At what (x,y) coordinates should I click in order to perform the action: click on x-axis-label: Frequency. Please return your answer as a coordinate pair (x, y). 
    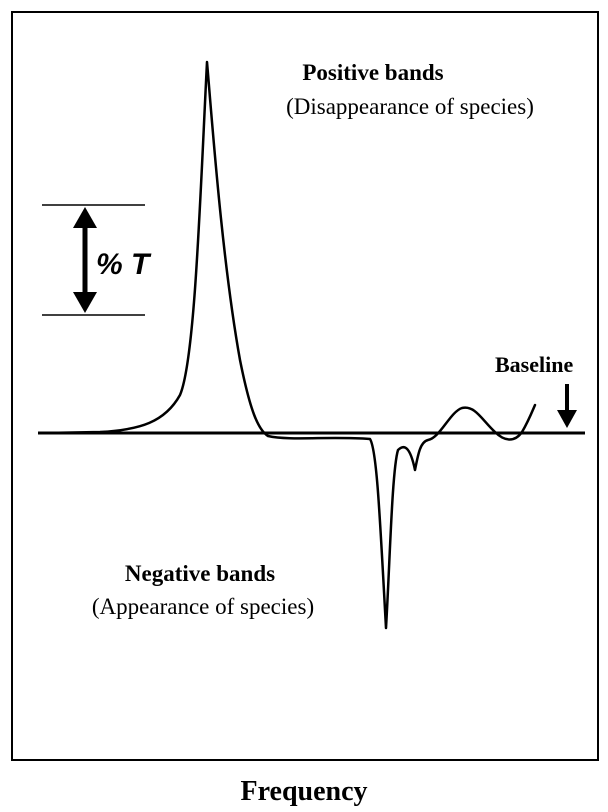
    Looking at the image, I should click on (303, 791).